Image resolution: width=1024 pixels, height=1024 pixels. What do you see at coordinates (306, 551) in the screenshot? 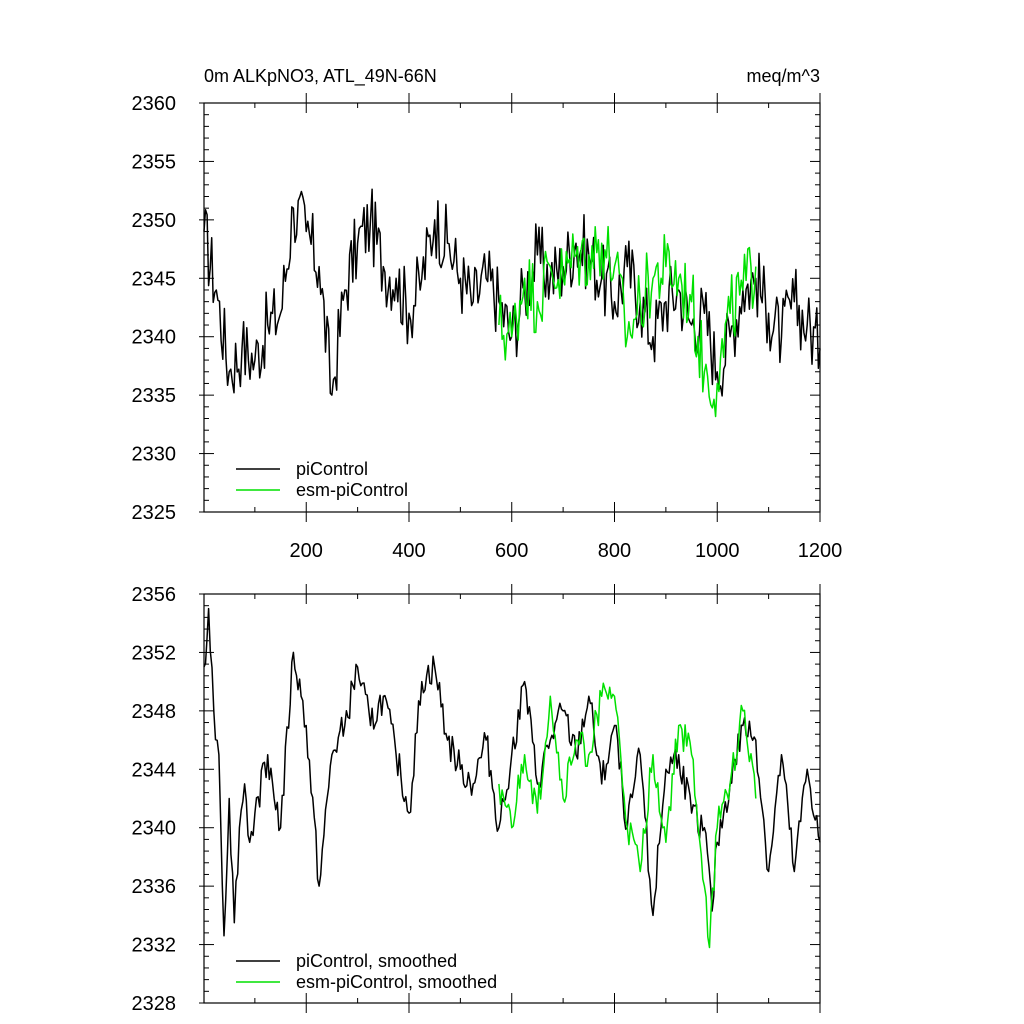
I see `x-tick-label: 200` at bounding box center [306, 551].